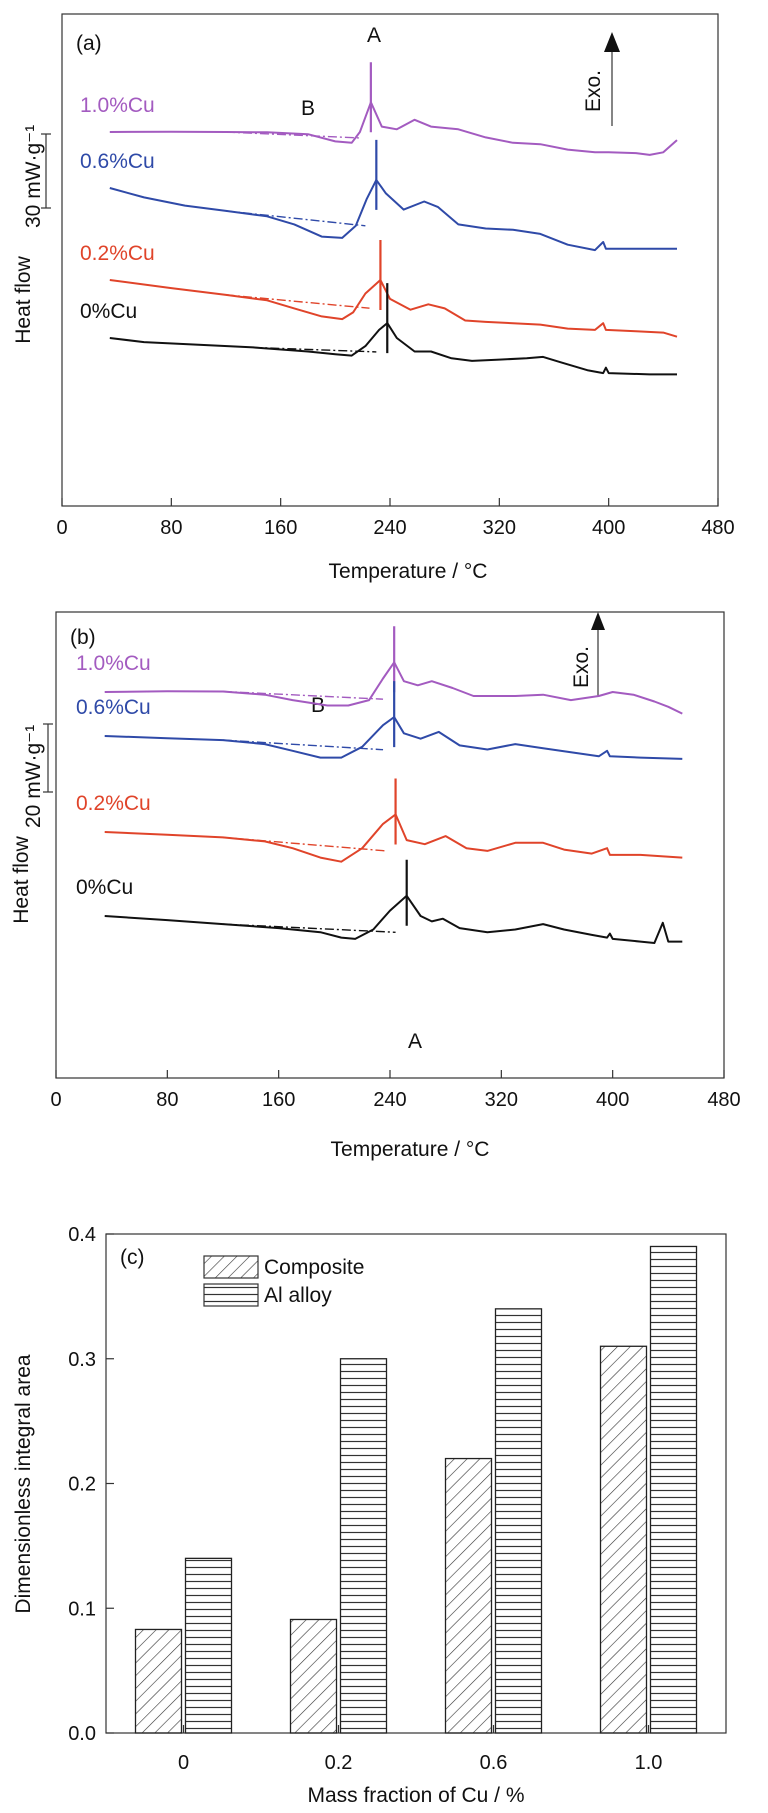 The width and height of the screenshot is (768, 1813). I want to click on y-tick-label: 0.4, so click(82, 1235).